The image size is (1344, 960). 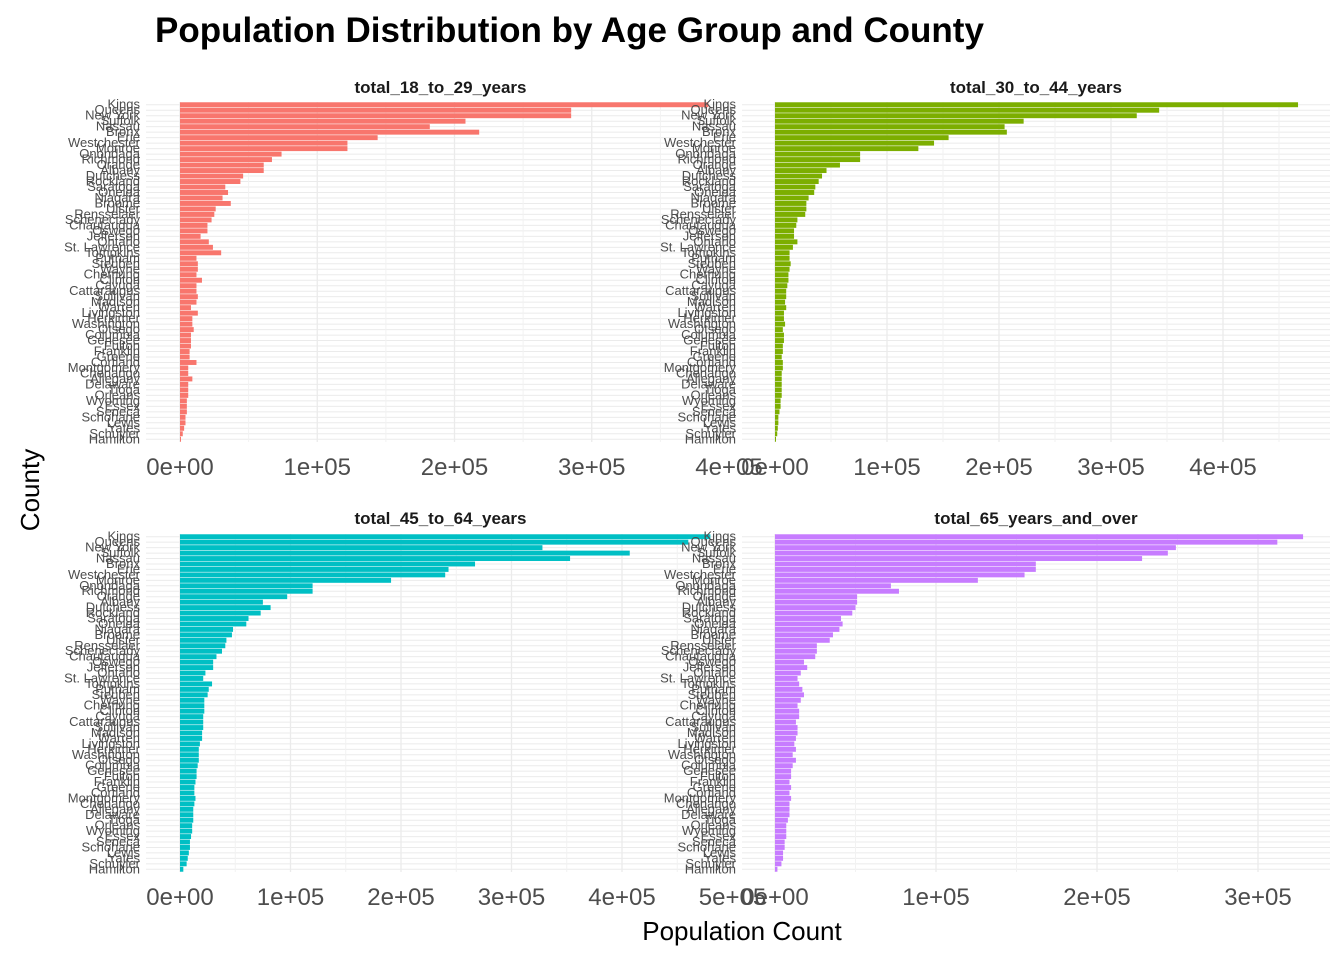 I want to click on y-tick-label: Broome, so click(x=713, y=202).